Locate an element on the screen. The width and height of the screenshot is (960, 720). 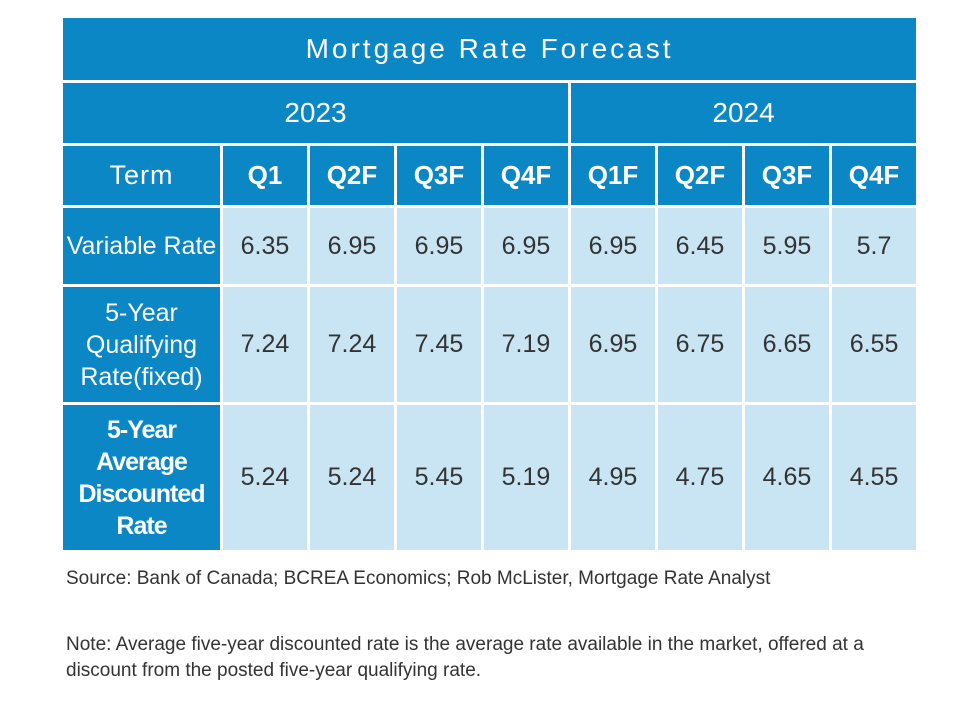
row-label-discounted-rate: 5-Year Average Discounted Rate is located at coordinates (141, 477).